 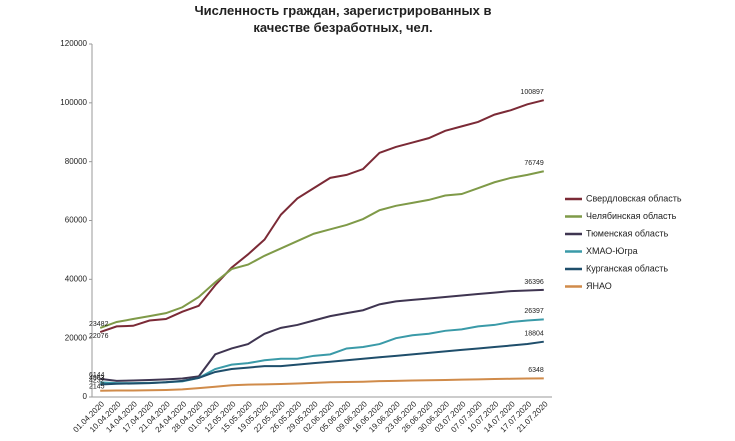 What do you see at coordinates (599, 286) in the screenshot?
I see `legend-label: ЯНАО` at bounding box center [599, 286].